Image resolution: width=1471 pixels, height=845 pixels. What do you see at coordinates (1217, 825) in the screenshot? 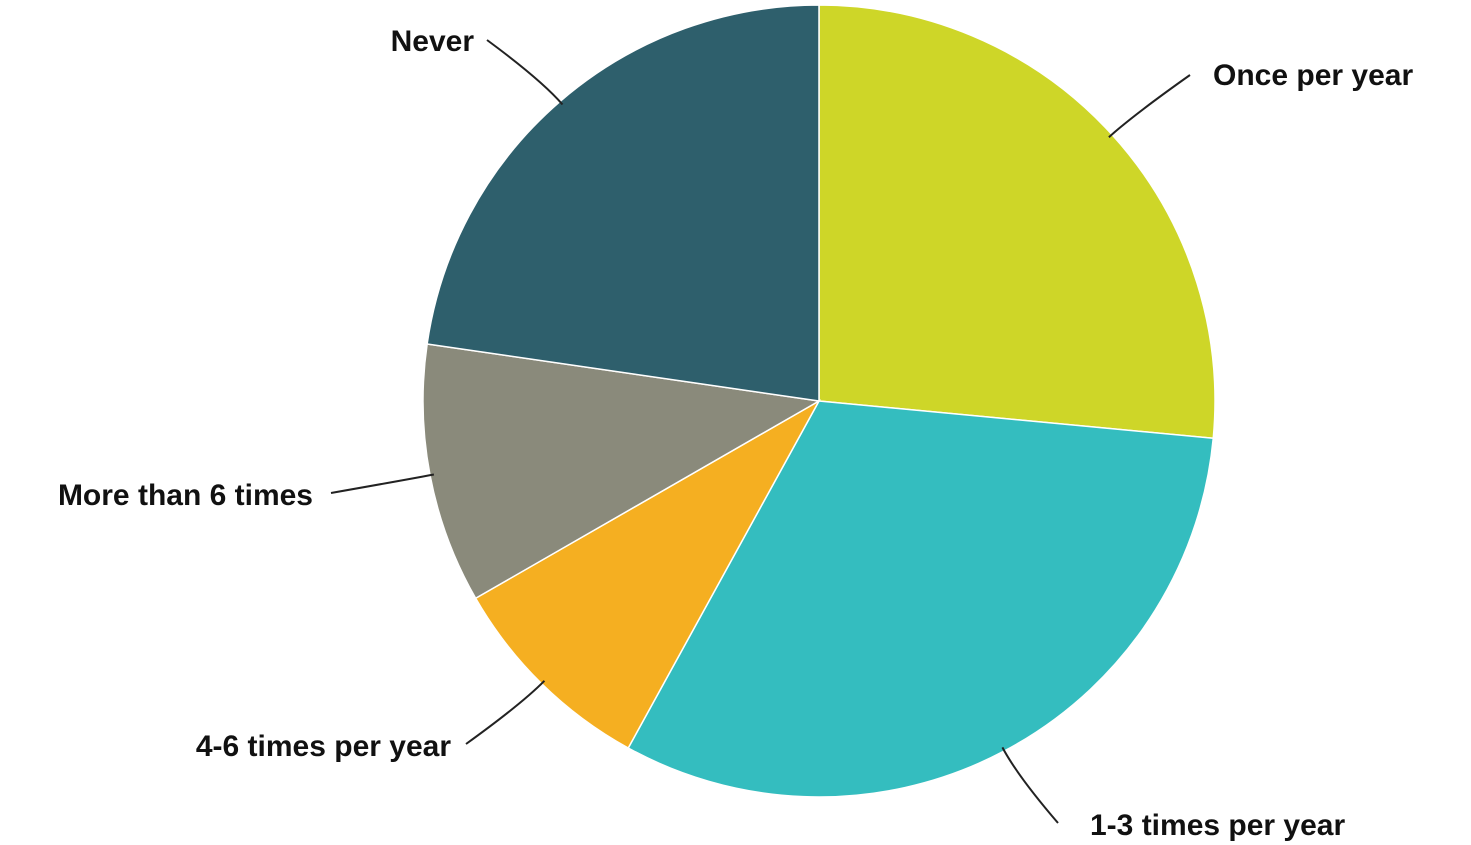
I see `slice-label-1-3-times-per-year: 1-3 times per year` at bounding box center [1217, 825].